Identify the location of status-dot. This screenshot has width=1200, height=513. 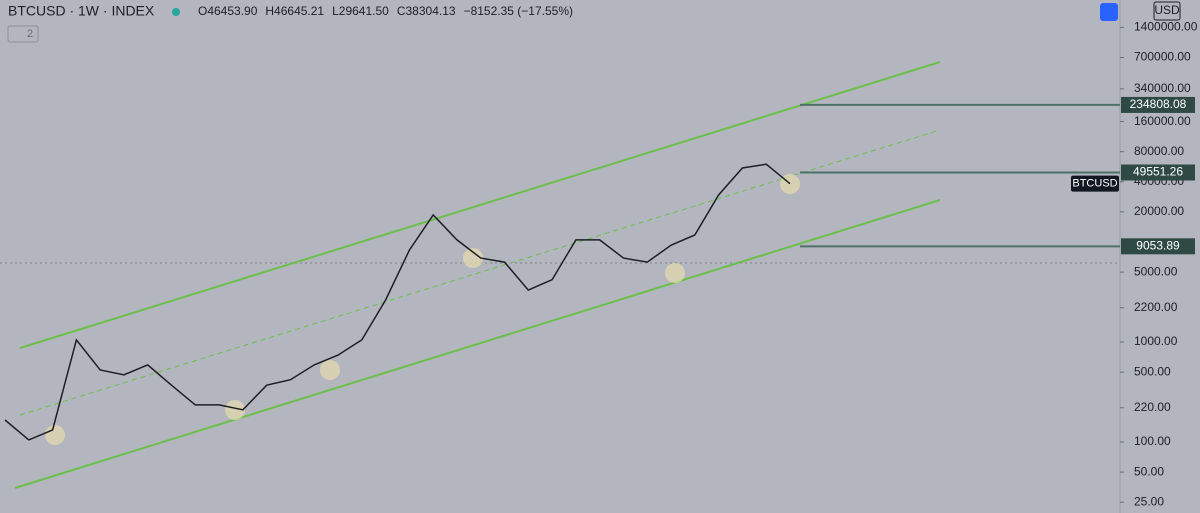
(176, 12).